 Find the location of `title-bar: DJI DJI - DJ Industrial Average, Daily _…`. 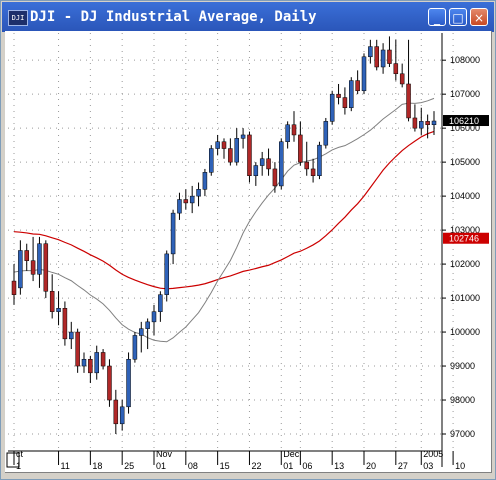

title-bar: DJI DJI - DJ Industrial Average, Daily _… is located at coordinates (248, 17).